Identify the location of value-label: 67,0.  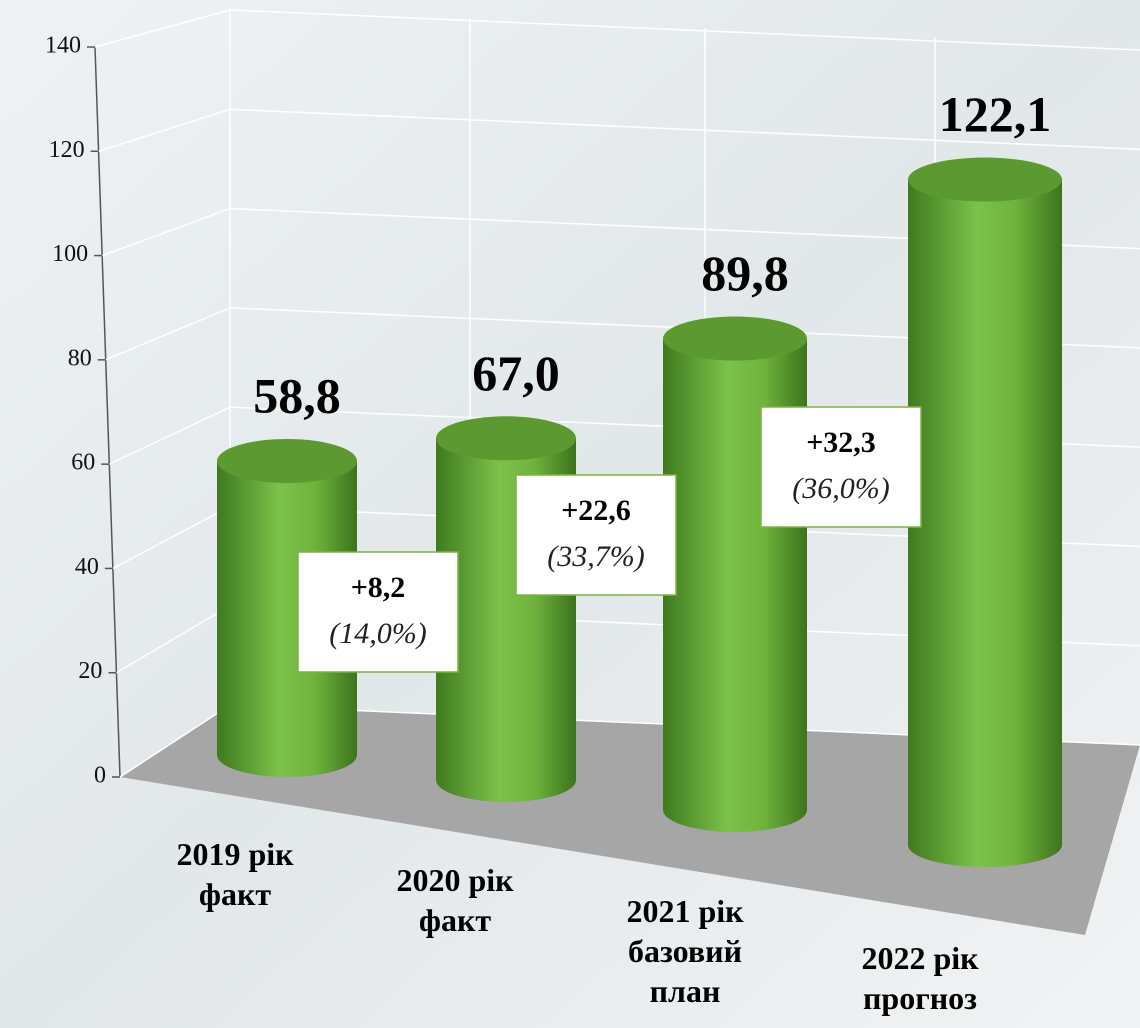
(516, 373).